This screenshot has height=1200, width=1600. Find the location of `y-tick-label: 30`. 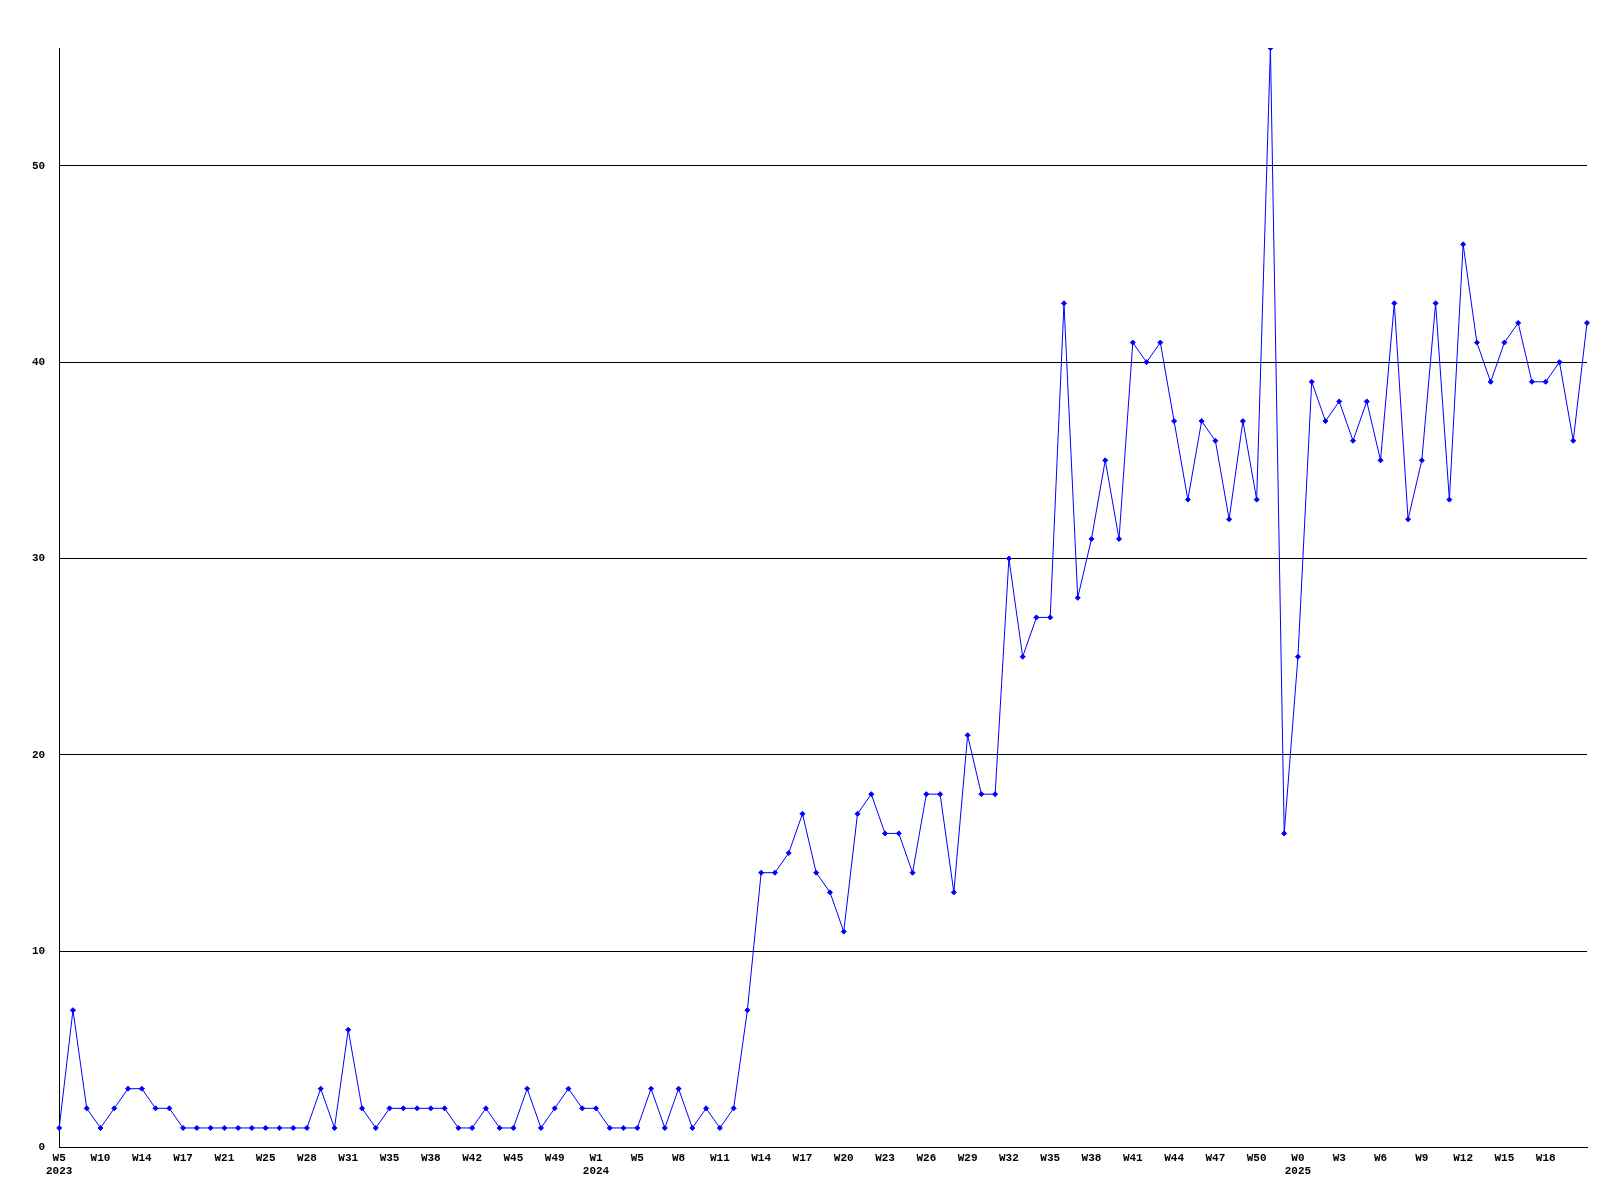

y-tick-label: 30 is located at coordinates (39, 558).